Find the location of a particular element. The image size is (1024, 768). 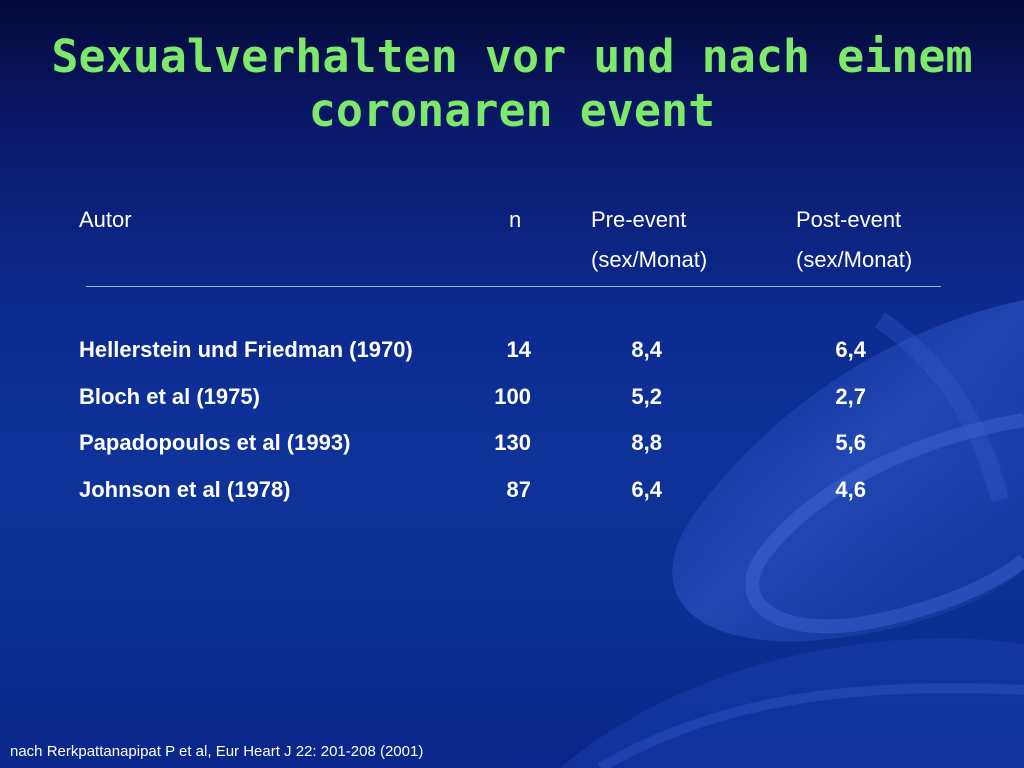

slide-title-line-2: coronaren event is located at coordinates (512, 110).